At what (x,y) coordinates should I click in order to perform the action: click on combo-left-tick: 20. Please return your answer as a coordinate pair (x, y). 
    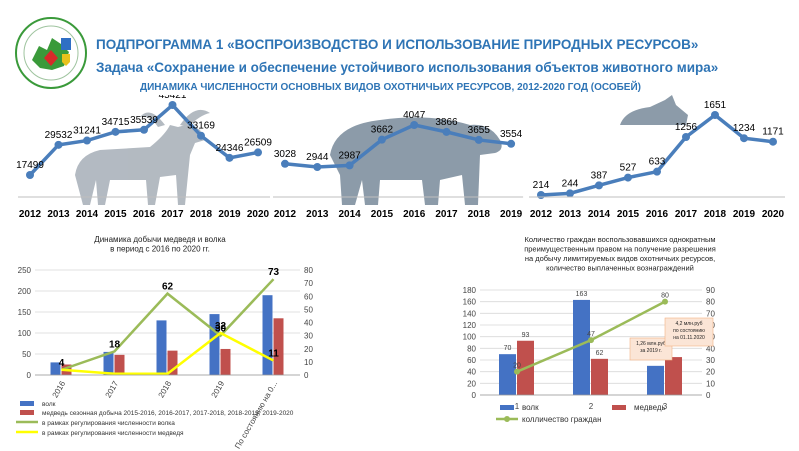
    Looking at the image, I should click on (471, 383).